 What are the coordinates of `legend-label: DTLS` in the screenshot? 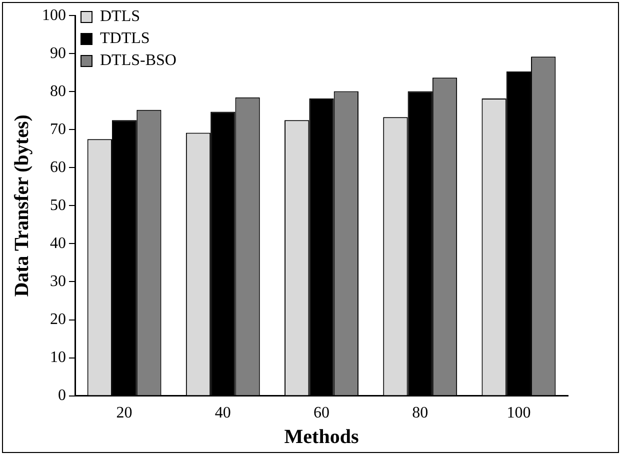 It's located at (120, 17).